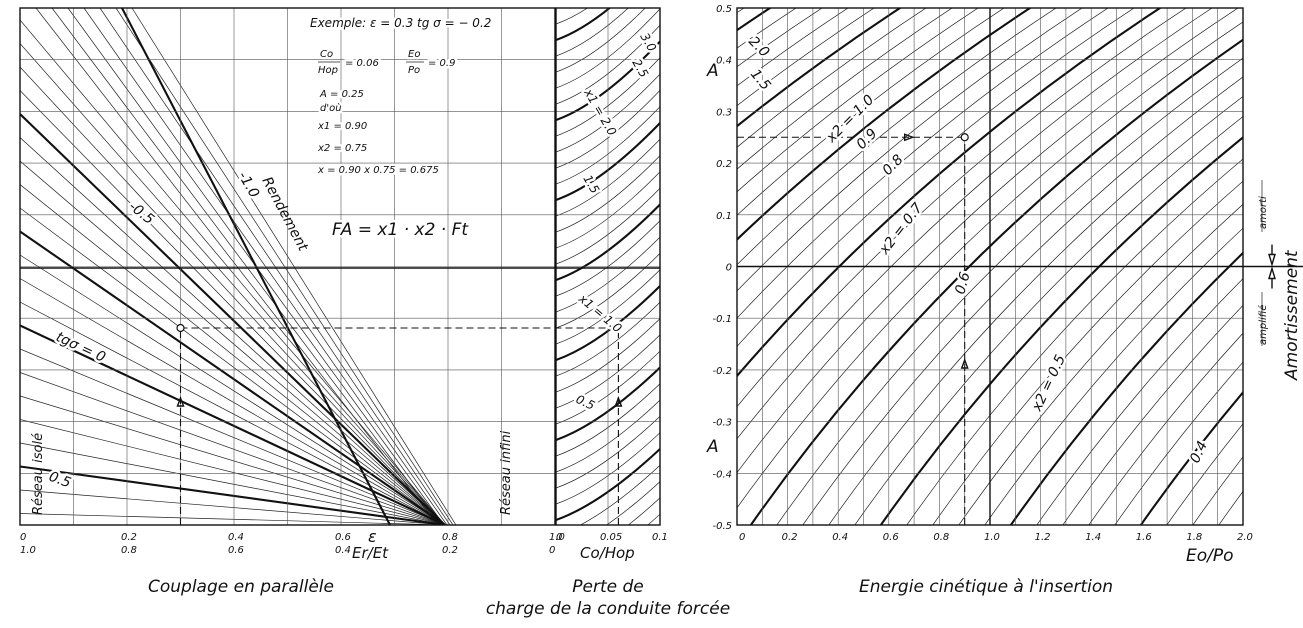  I want to click on label-reseau-isole: Réseau isolé, so click(38, 474).